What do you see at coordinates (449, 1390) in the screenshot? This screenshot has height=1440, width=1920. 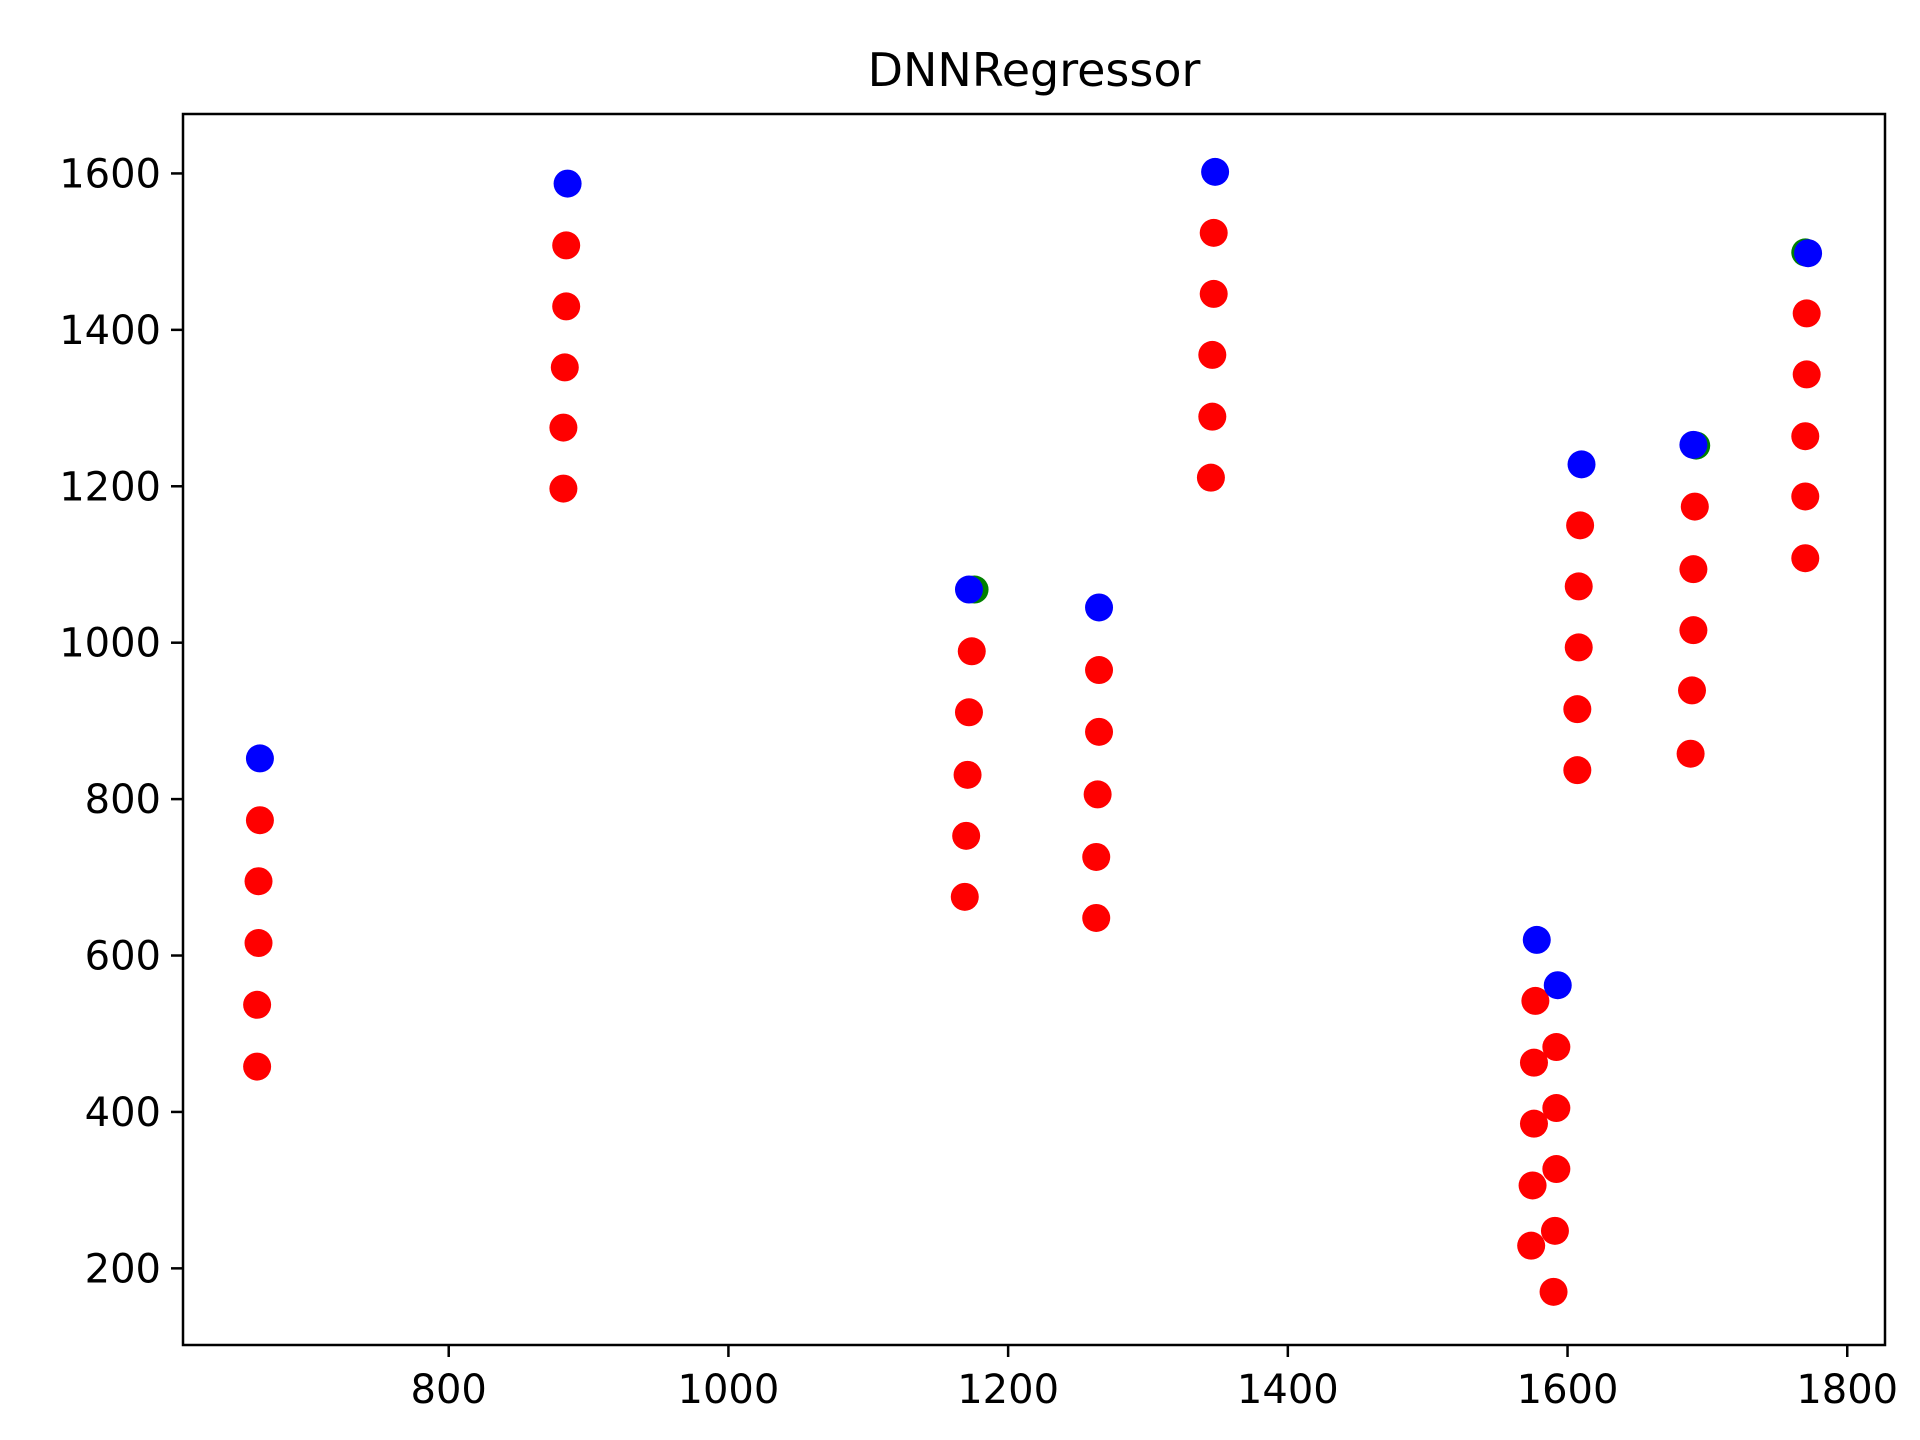 I see `x-tick-label: 800` at bounding box center [449, 1390].